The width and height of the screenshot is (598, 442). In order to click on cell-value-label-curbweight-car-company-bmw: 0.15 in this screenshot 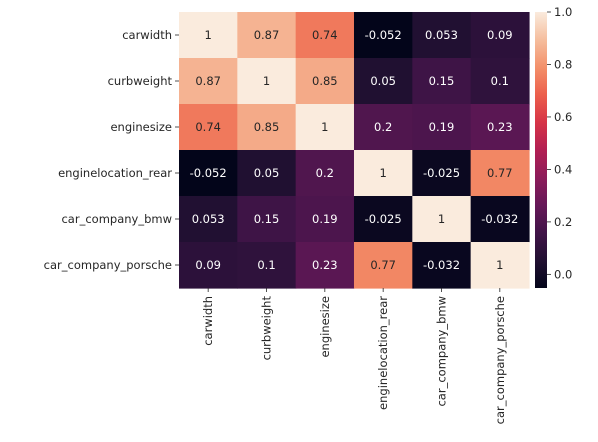, I will do `click(442, 81)`.